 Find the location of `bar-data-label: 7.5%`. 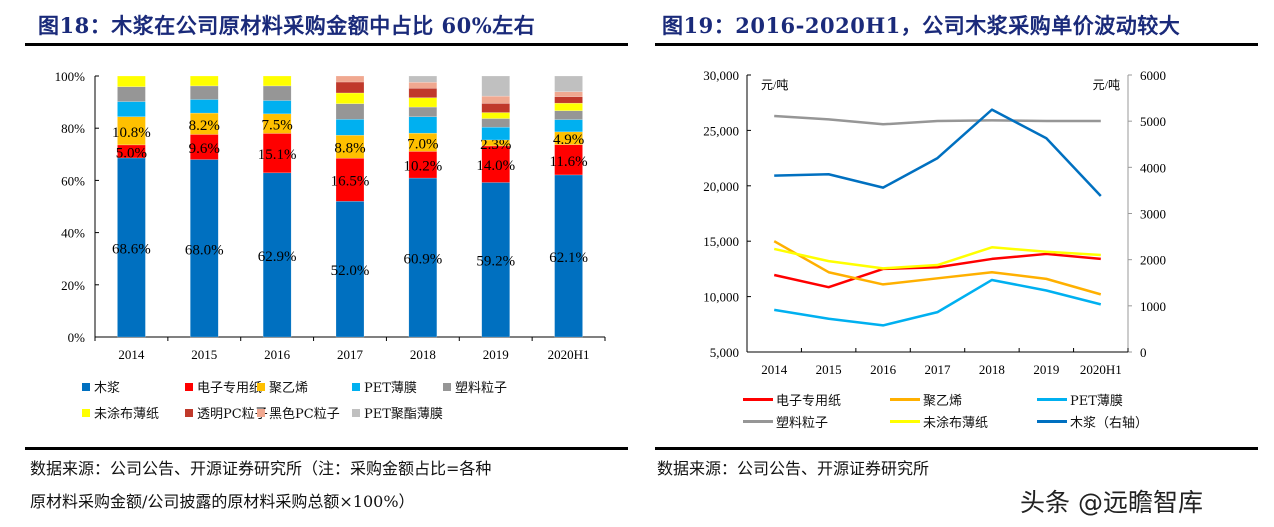

bar-data-label: 7.5% is located at coordinates (277, 126).